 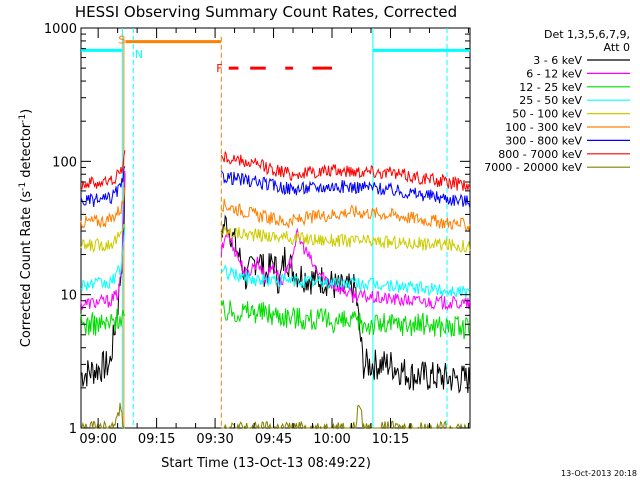 What do you see at coordinates (587, 34) in the screenshot?
I see `legend-header-line-1: Det 1,3,5,6,7,9,` at bounding box center [587, 34].